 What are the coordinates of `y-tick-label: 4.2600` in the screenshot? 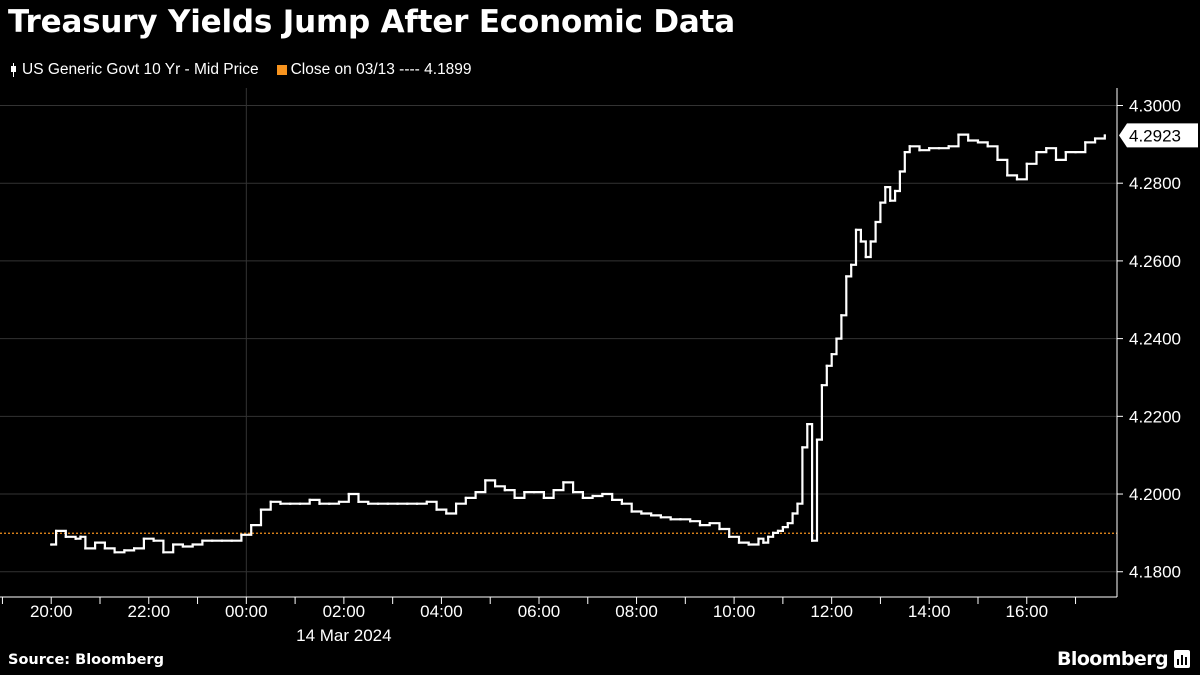 It's located at (1155, 261).